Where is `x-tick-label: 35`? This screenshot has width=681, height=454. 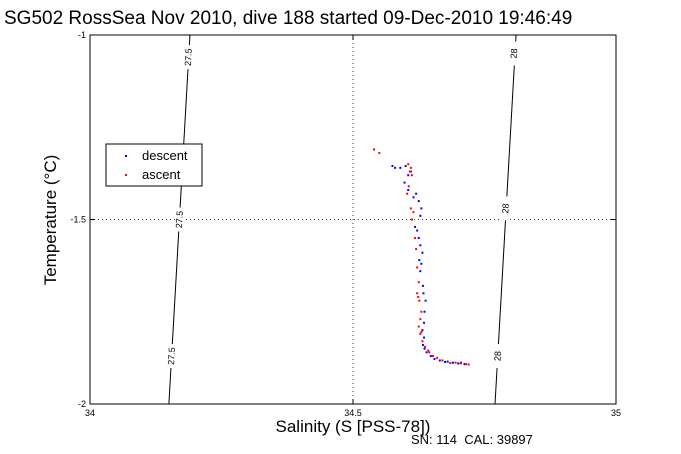
x-tick-label: 35 is located at coordinates (616, 413).